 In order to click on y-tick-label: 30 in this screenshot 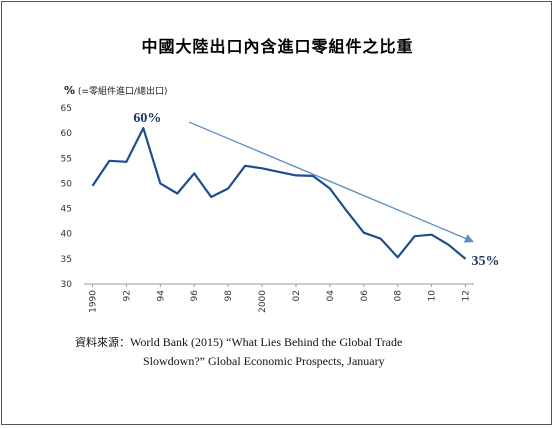, I will do `click(67, 285)`.